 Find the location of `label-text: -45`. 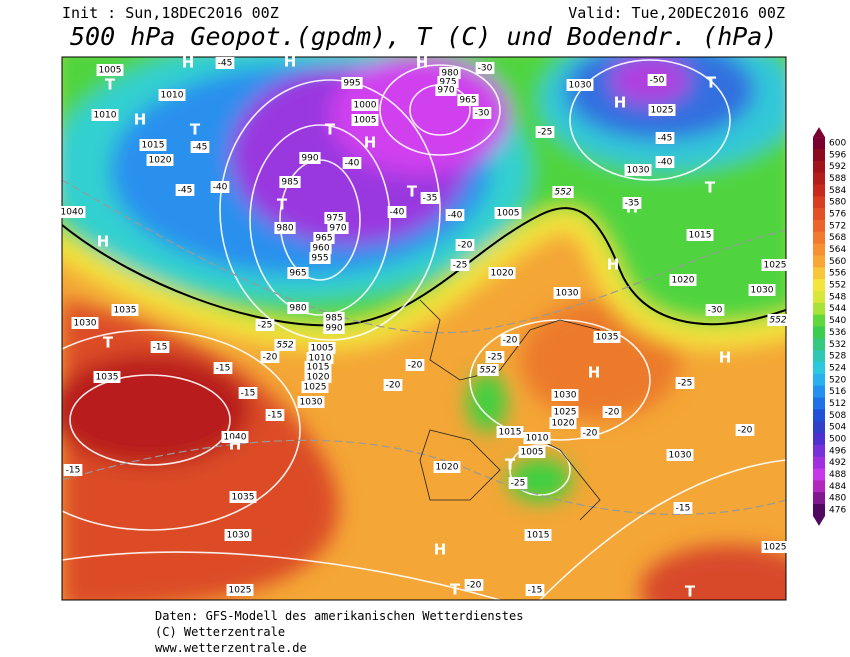

label-text: -45 is located at coordinates (665, 139).